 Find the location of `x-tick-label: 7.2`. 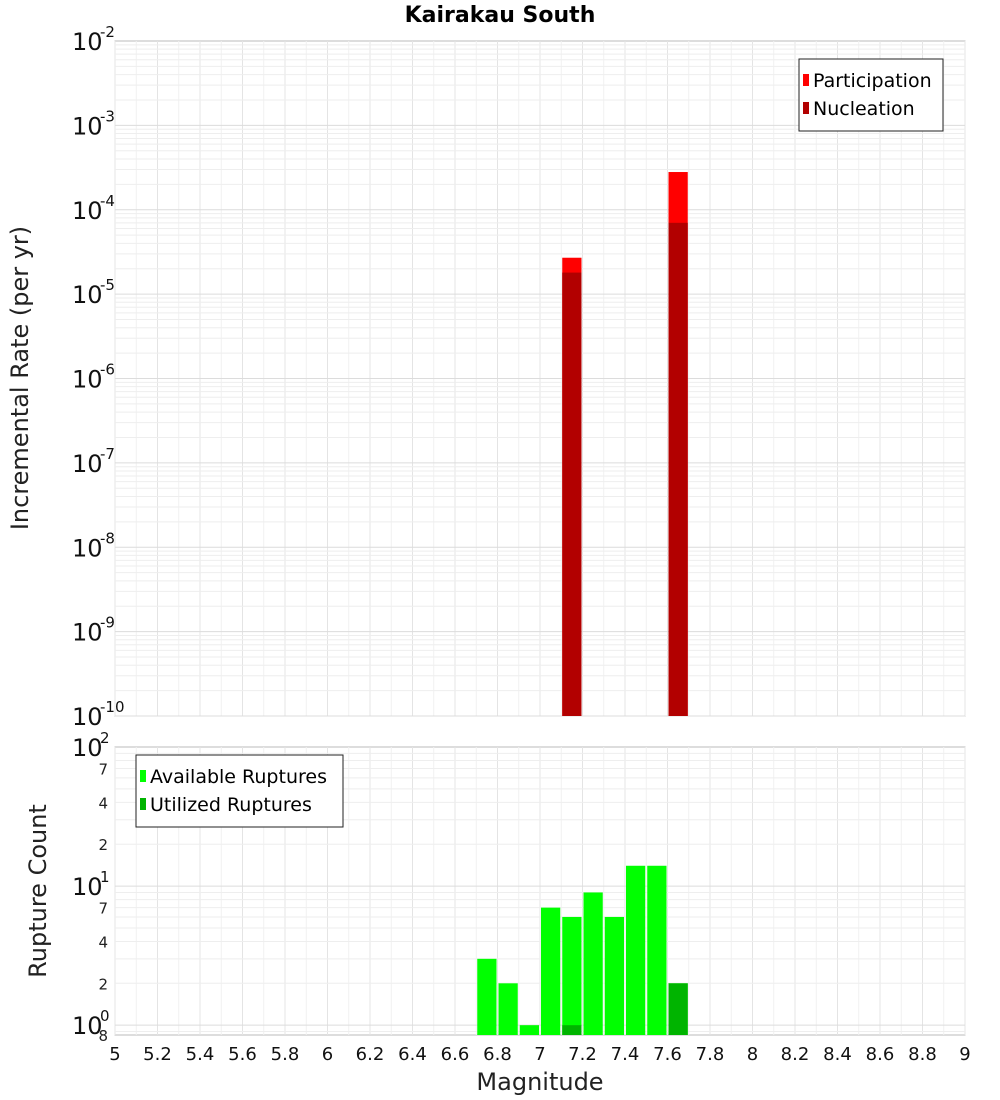

x-tick-label: 7.2 is located at coordinates (582, 1054).